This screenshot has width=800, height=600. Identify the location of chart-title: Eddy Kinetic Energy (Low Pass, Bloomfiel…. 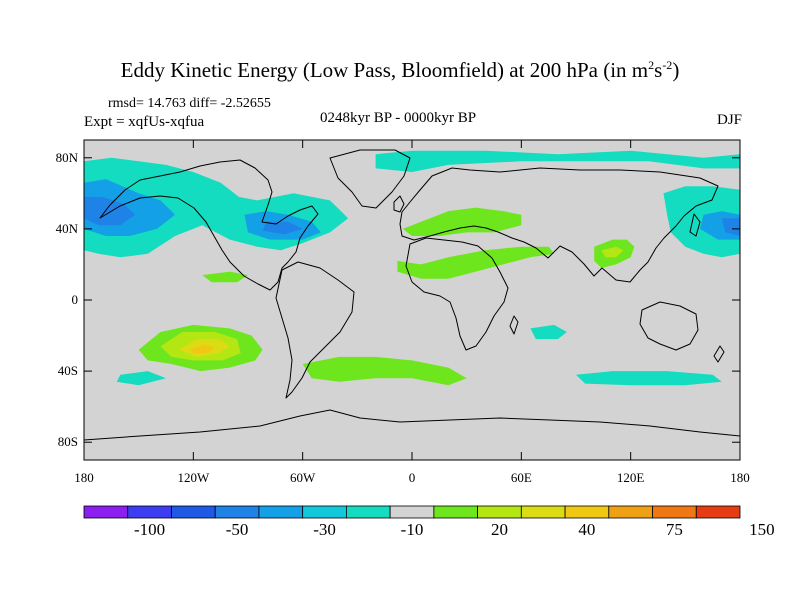
(400, 70).